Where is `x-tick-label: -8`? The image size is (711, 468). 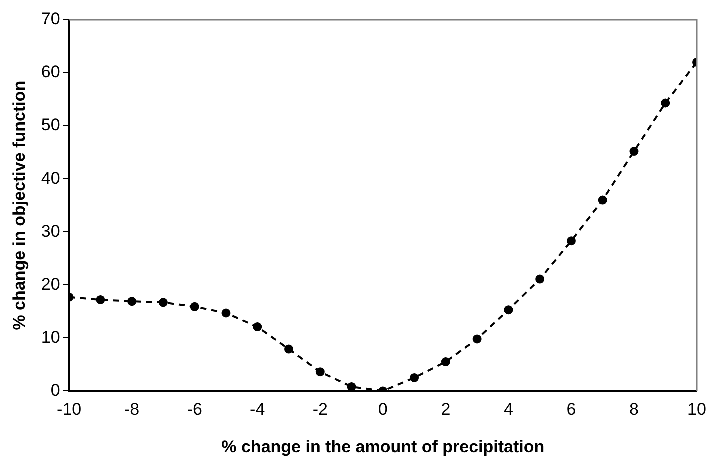
x-tick-label: -8 is located at coordinates (132, 410).